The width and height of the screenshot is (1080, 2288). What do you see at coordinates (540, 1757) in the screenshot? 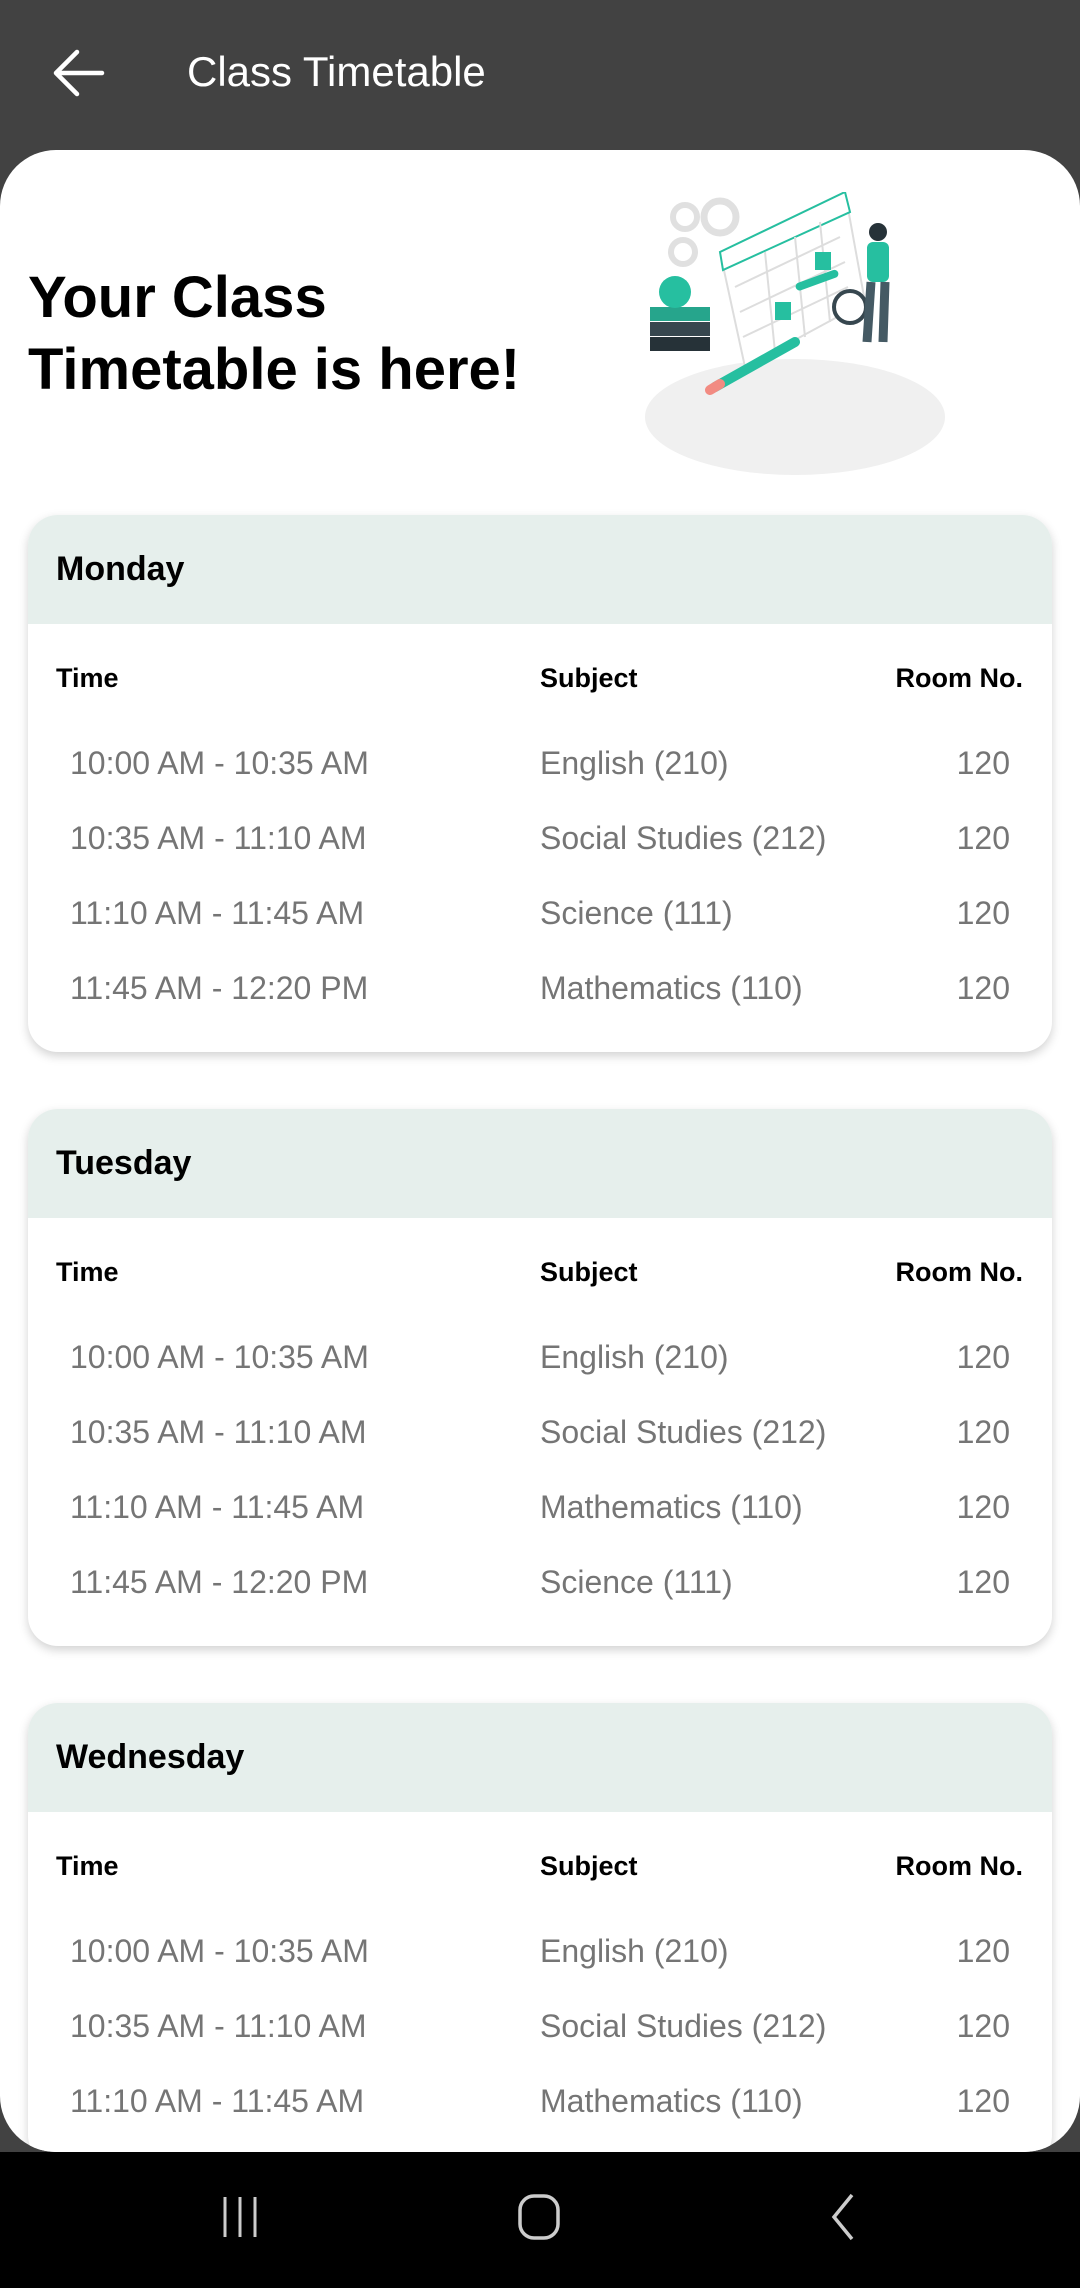
I see `day-title: Wednesday` at bounding box center [540, 1757].